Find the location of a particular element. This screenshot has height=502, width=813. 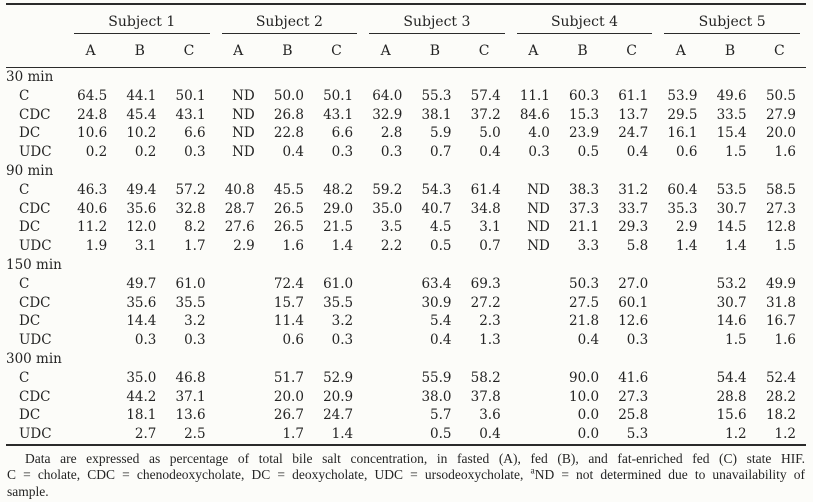

value-cell: 50.3 is located at coordinates (584, 283).